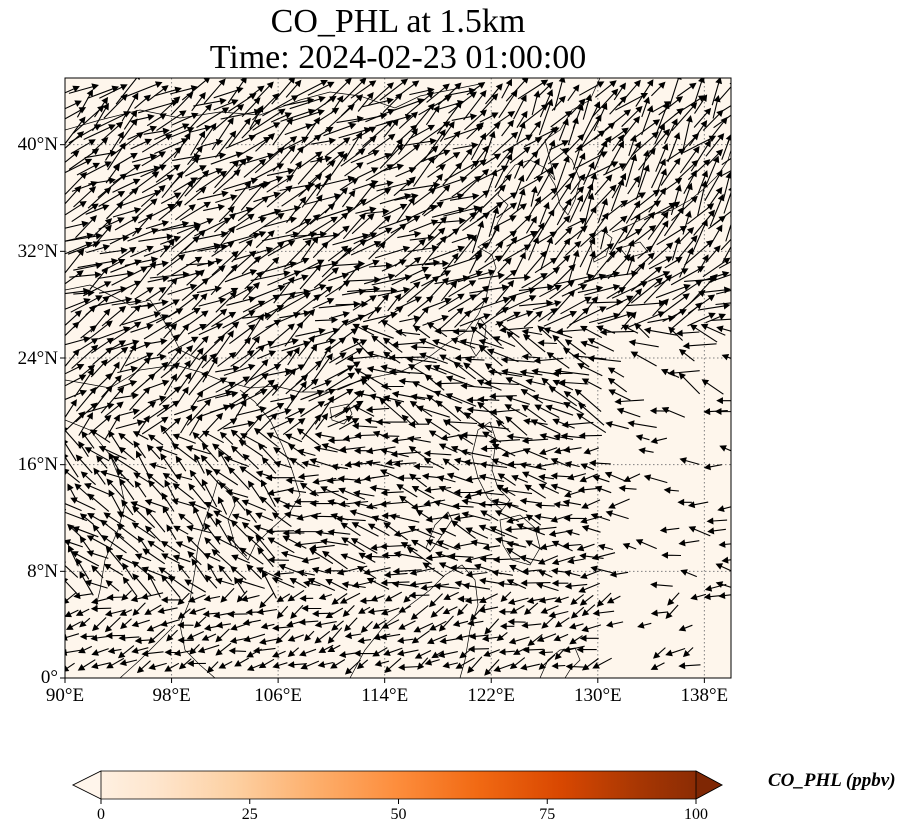 The image size is (919, 836). Describe the element at coordinates (398, 801) in the screenshot. I see `colorbar-ticks` at that location.